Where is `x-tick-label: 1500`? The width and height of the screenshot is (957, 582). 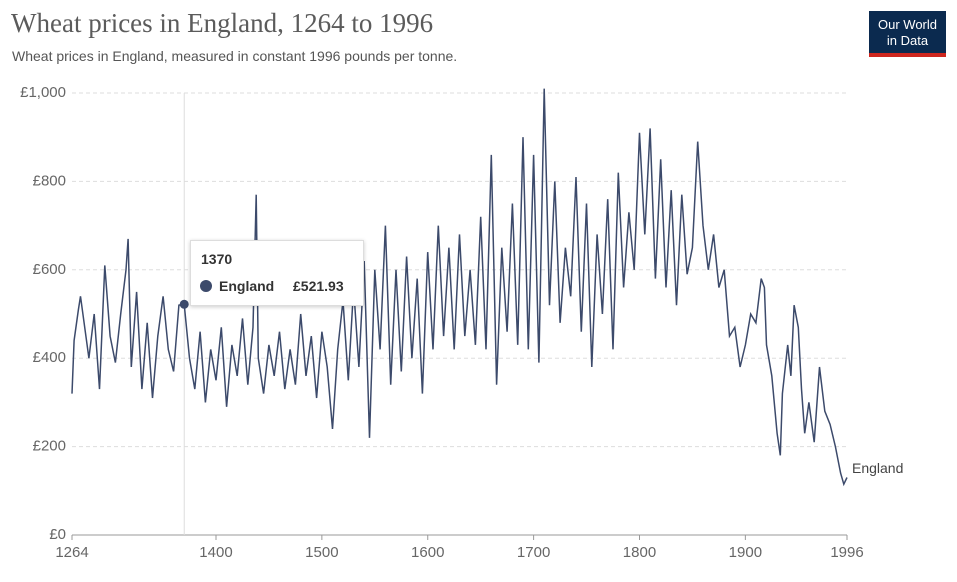 x-tick-label: 1500 is located at coordinates (321, 552).